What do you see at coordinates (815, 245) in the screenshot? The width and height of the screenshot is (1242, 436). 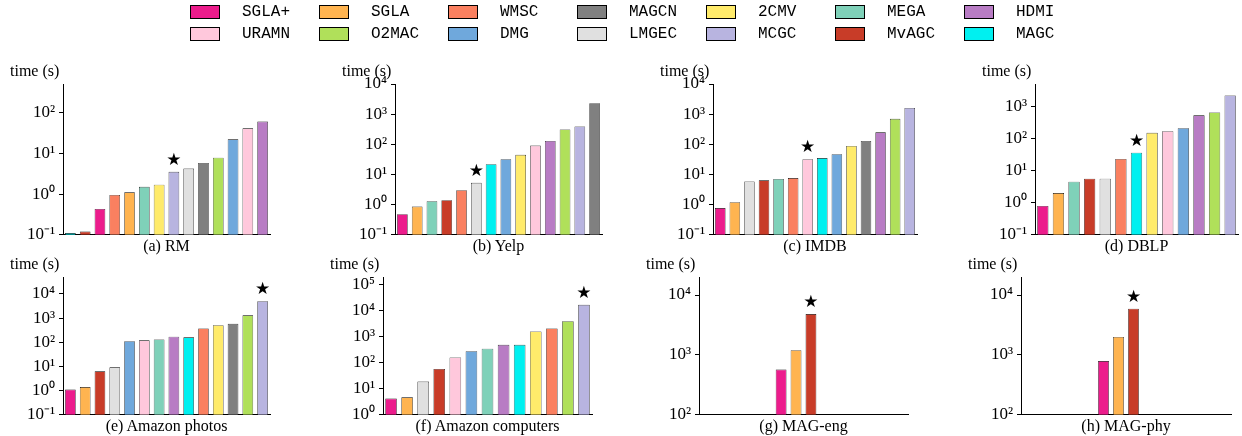 I see `x-axis-title: (c) IMDB` at bounding box center [815, 245].